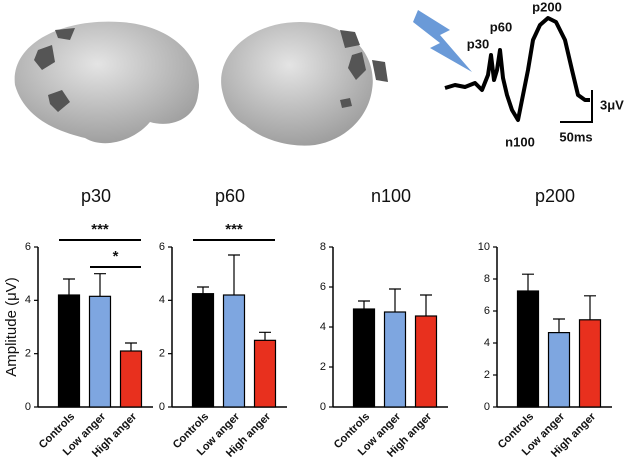  I want to click on peak-label: p60, so click(501, 26).